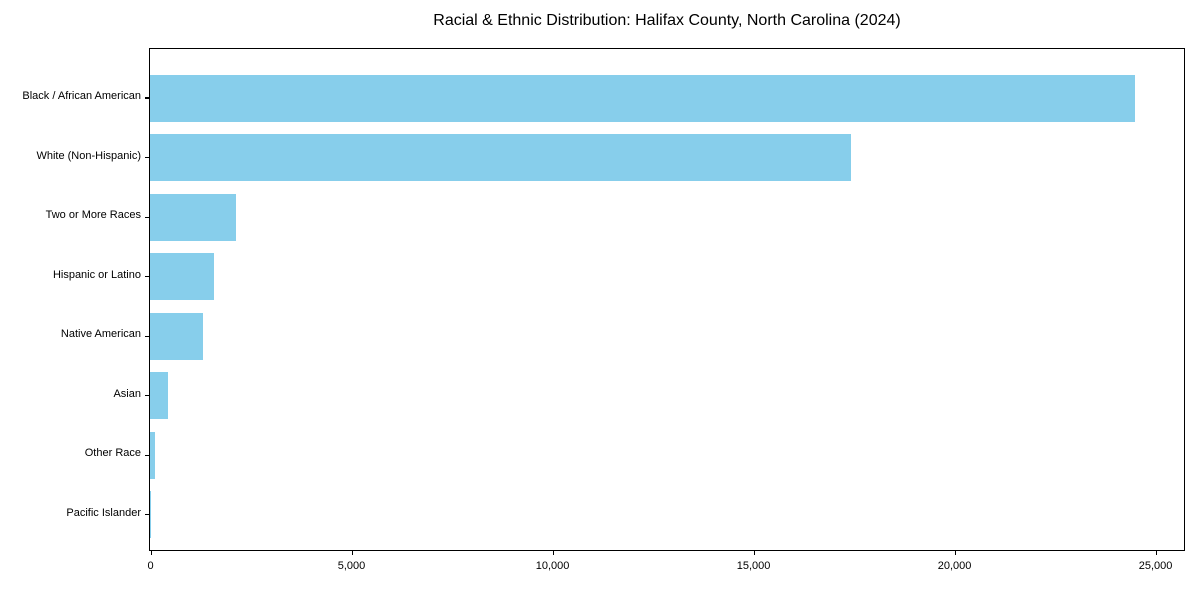 This screenshot has height=600, width=1200. Describe the element at coordinates (954, 566) in the screenshot. I see `x-tick-label: 20,000` at that location.